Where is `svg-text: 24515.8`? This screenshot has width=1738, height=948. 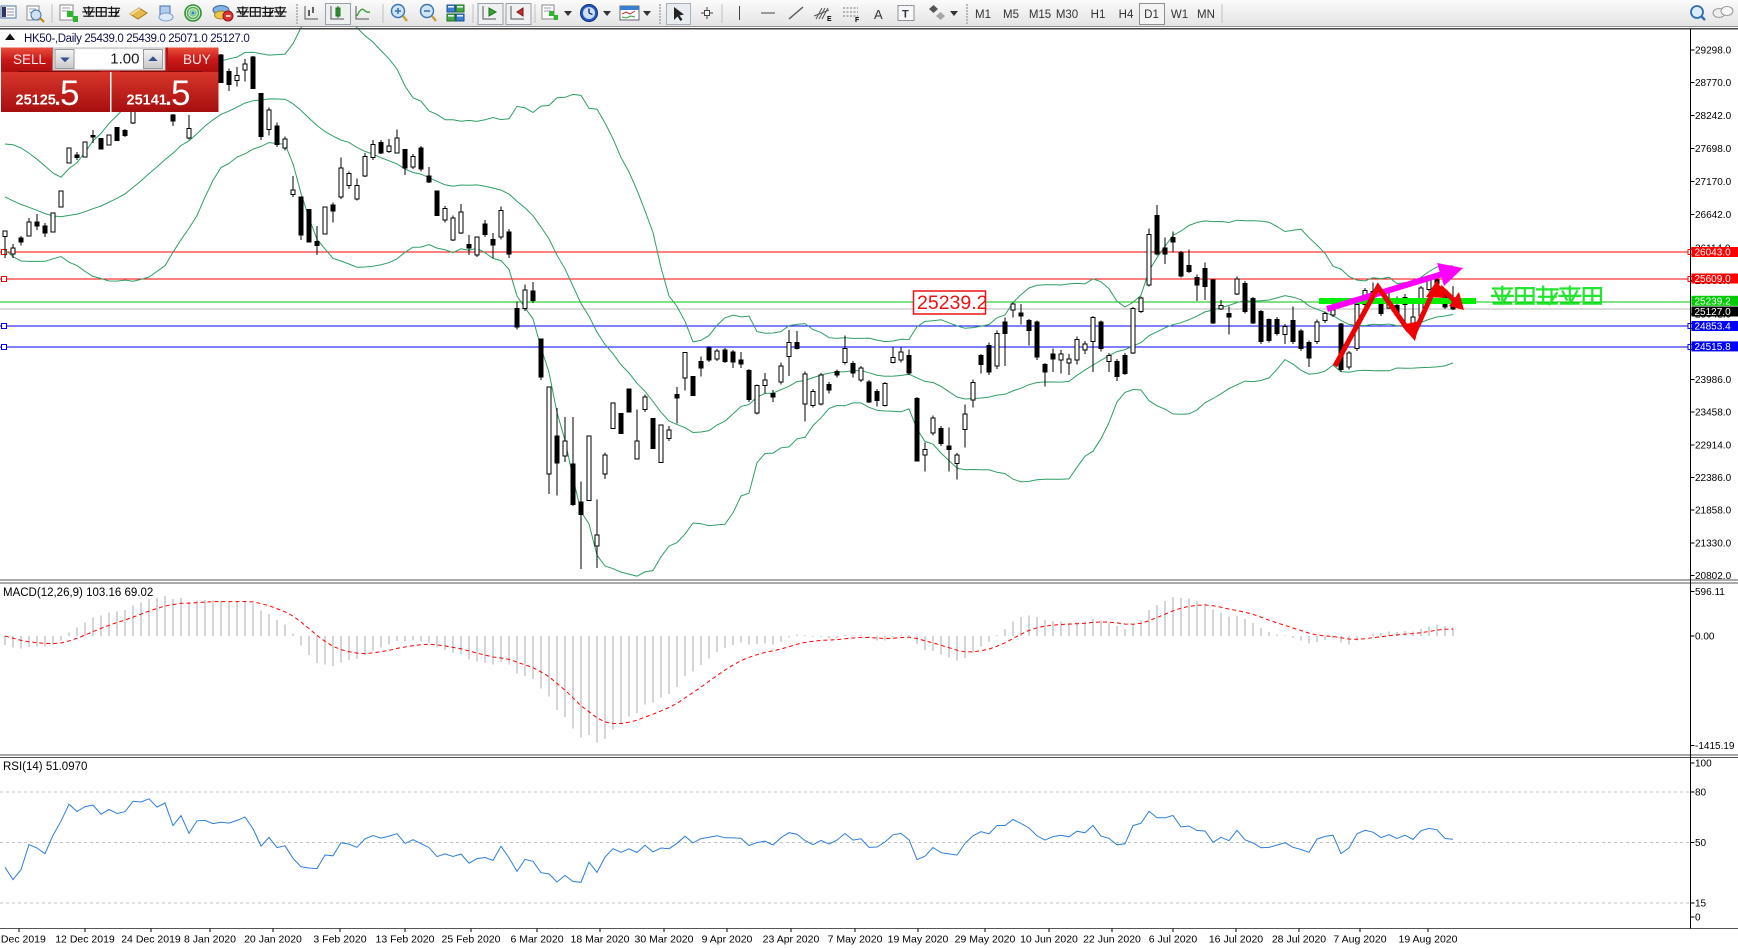 svg-text: 24515.8 is located at coordinates (1713, 347).